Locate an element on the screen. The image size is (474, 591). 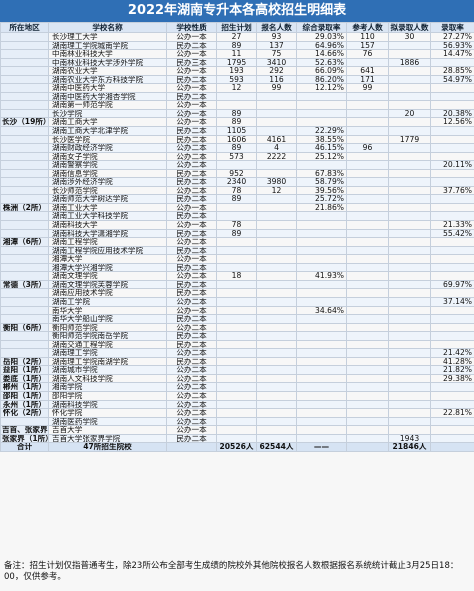
school-cell: 湖南工程学院 is located at coordinates (107, 242).